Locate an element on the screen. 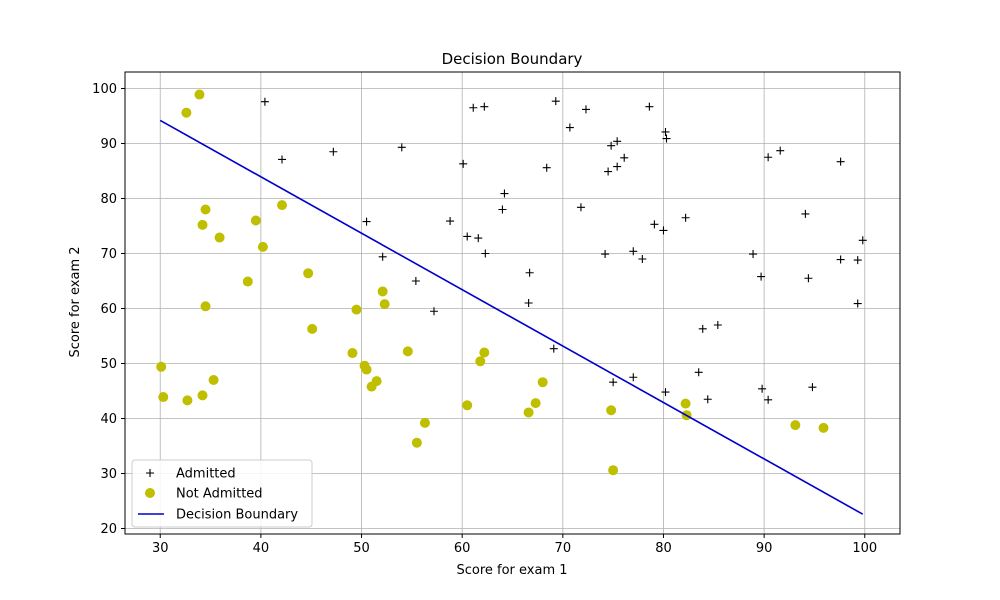  chart-title: Decision Boundary is located at coordinates (512, 59).